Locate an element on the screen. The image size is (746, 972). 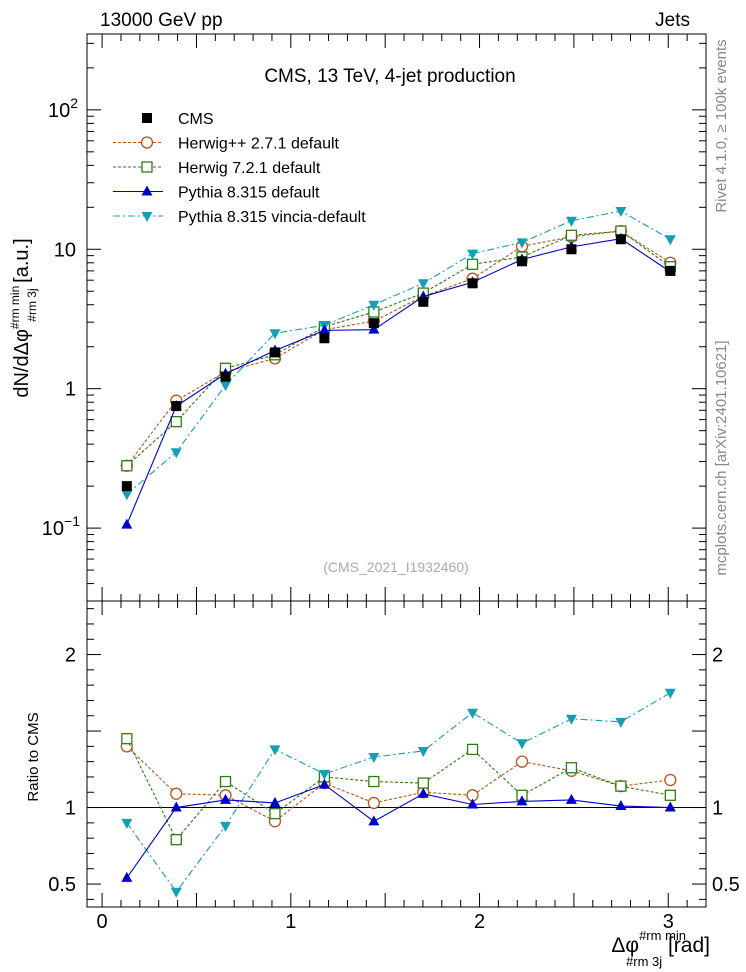
legend-entry-herwig-2-7-1-default: Herwig++ 2.7.1 default is located at coordinates (226, 144).